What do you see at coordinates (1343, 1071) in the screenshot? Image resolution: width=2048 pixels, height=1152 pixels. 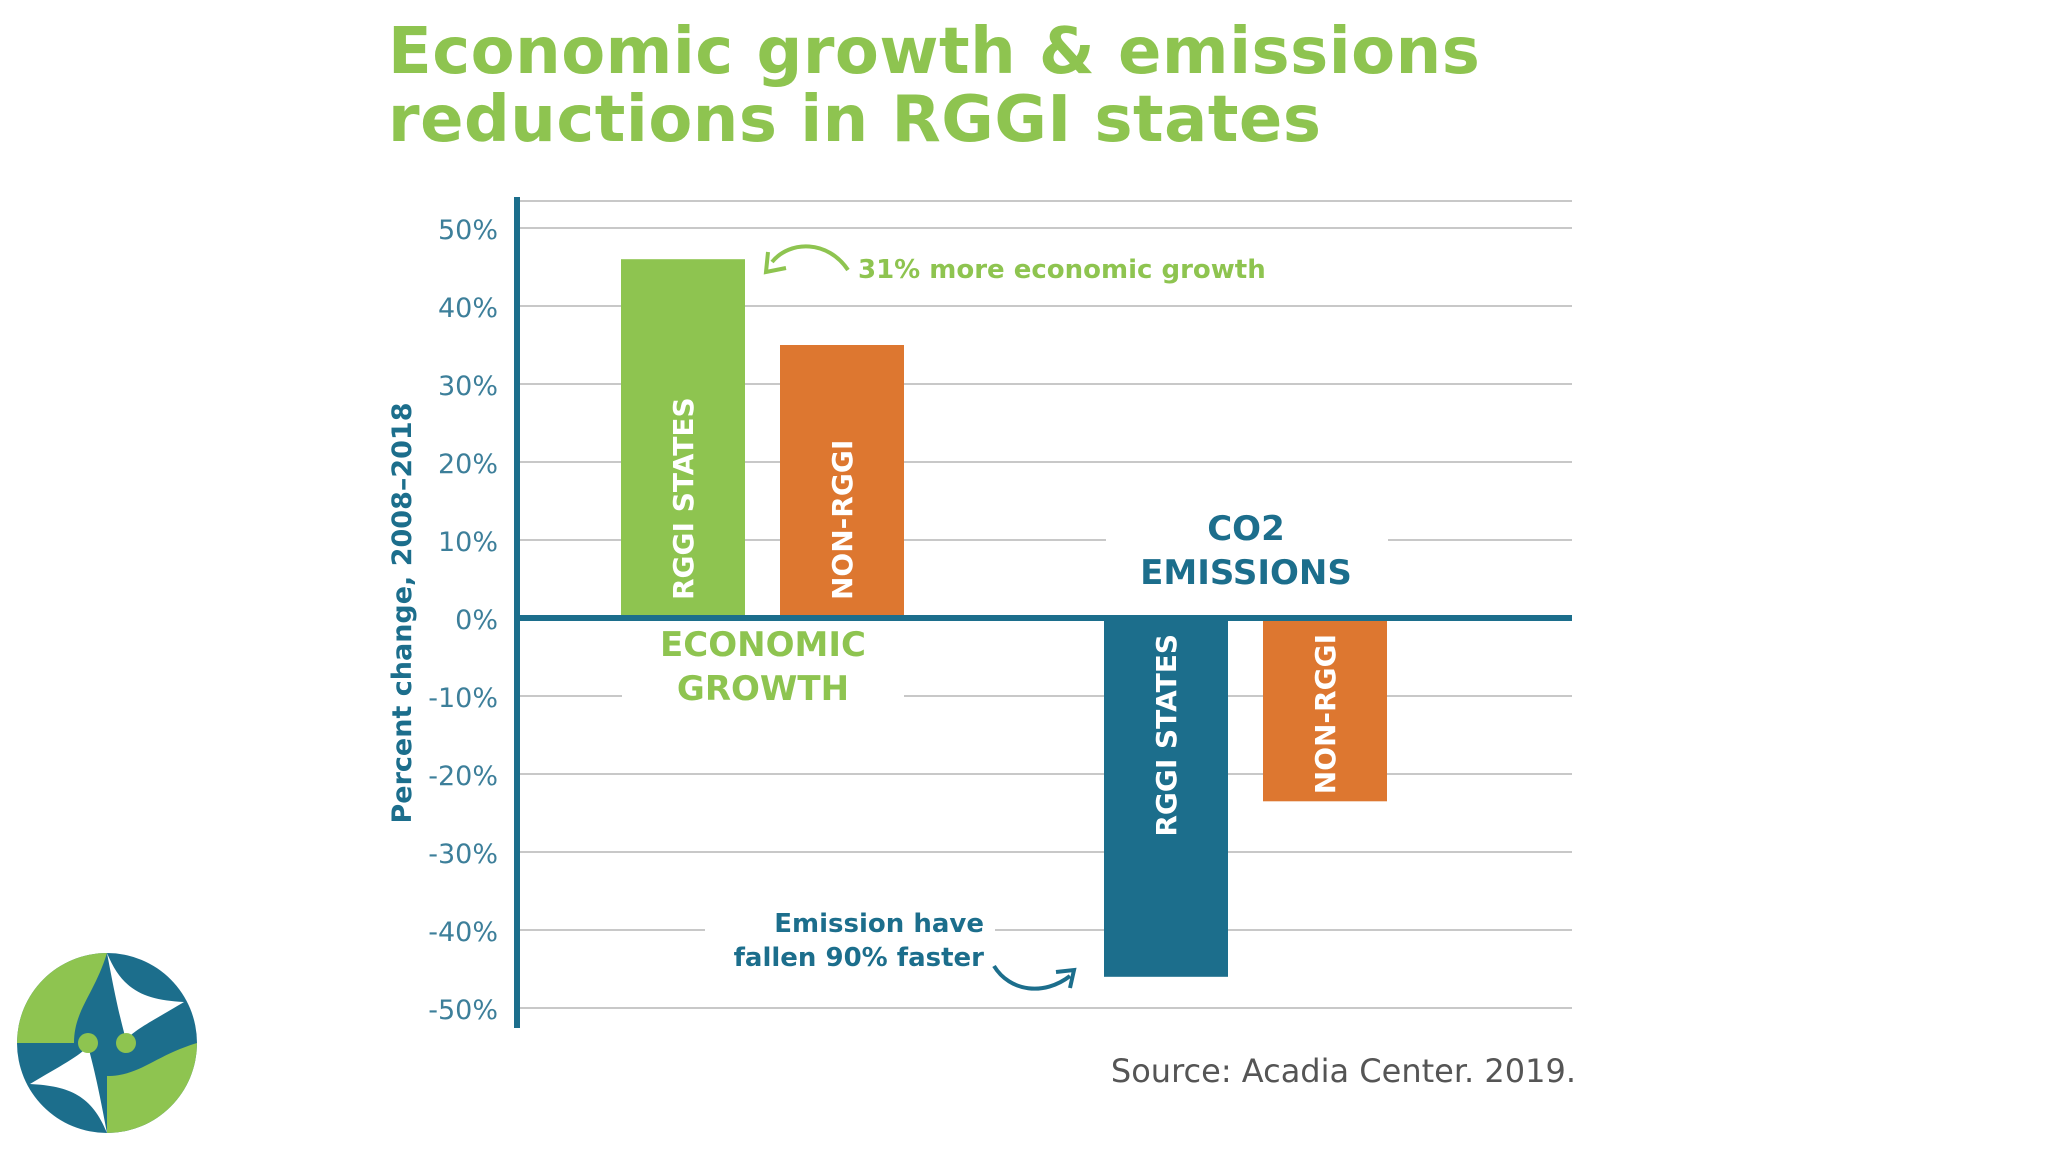 I see `source-note: Source: Acadia Center. 2019.` at bounding box center [1343, 1071].